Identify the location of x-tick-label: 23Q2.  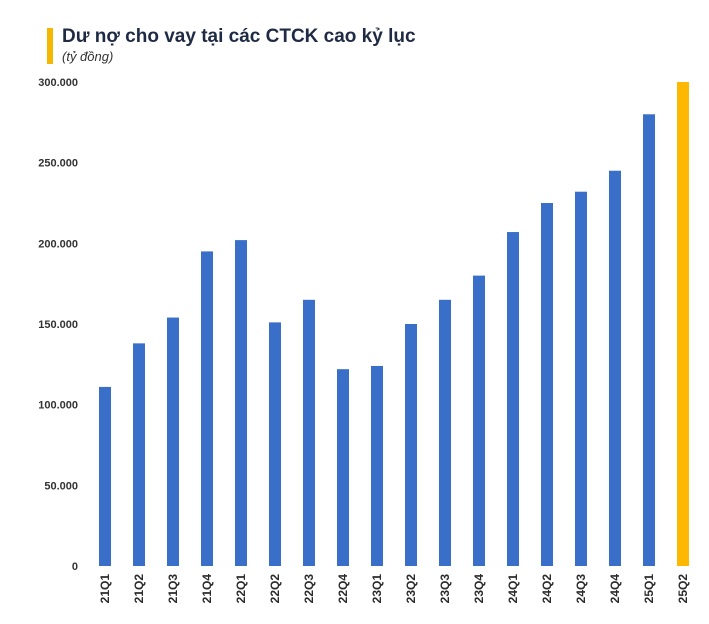
(411, 589).